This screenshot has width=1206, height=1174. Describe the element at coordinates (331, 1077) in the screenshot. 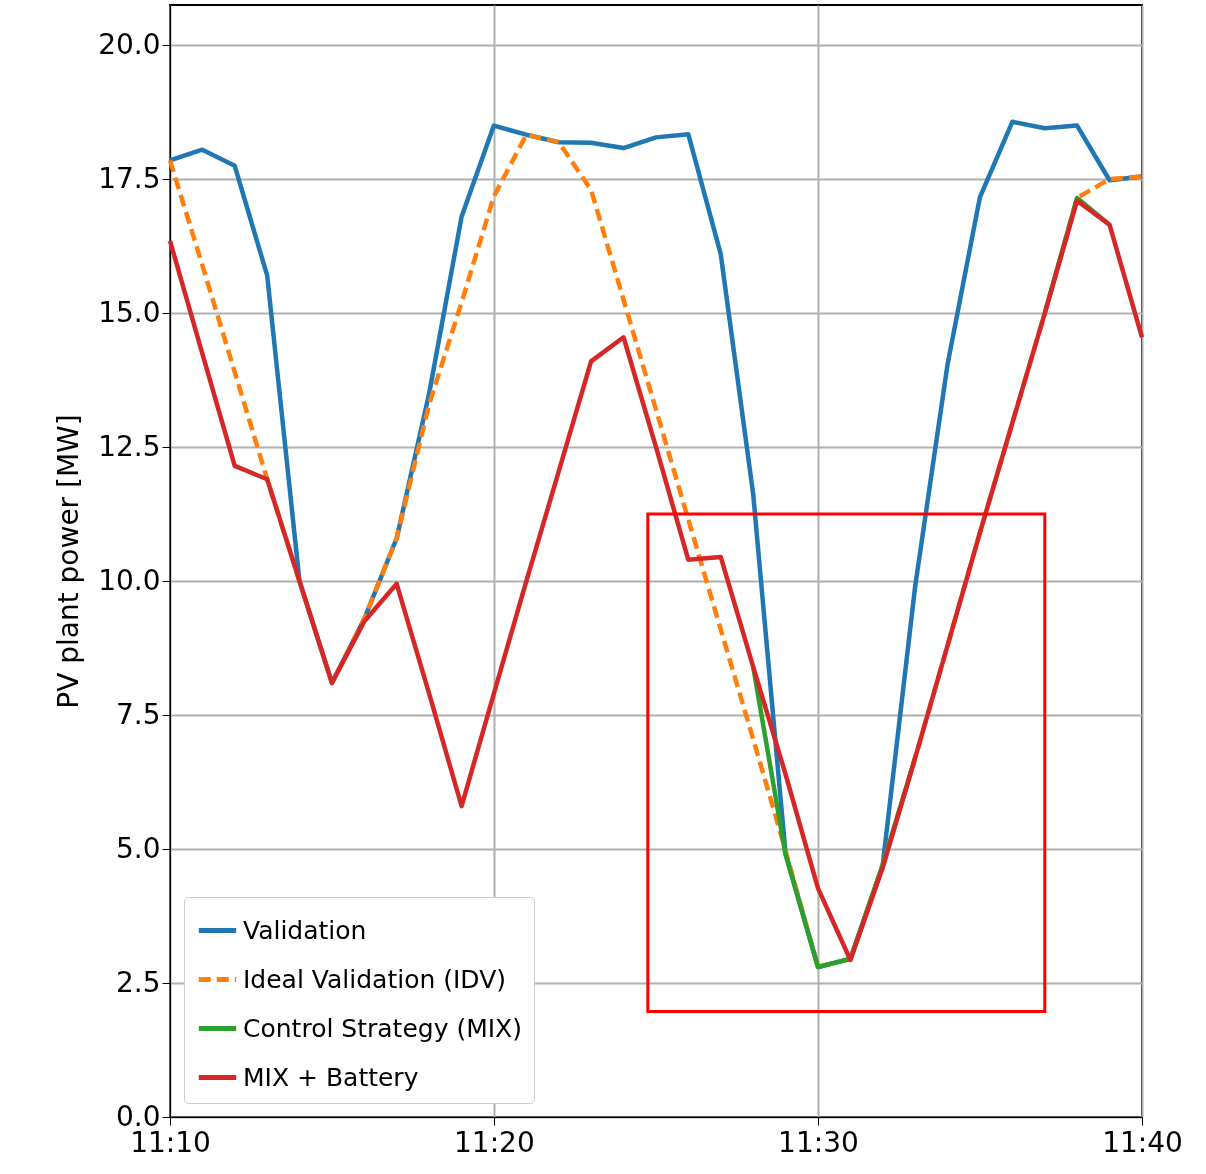

I see `legend-label: MIX + Battery` at that location.